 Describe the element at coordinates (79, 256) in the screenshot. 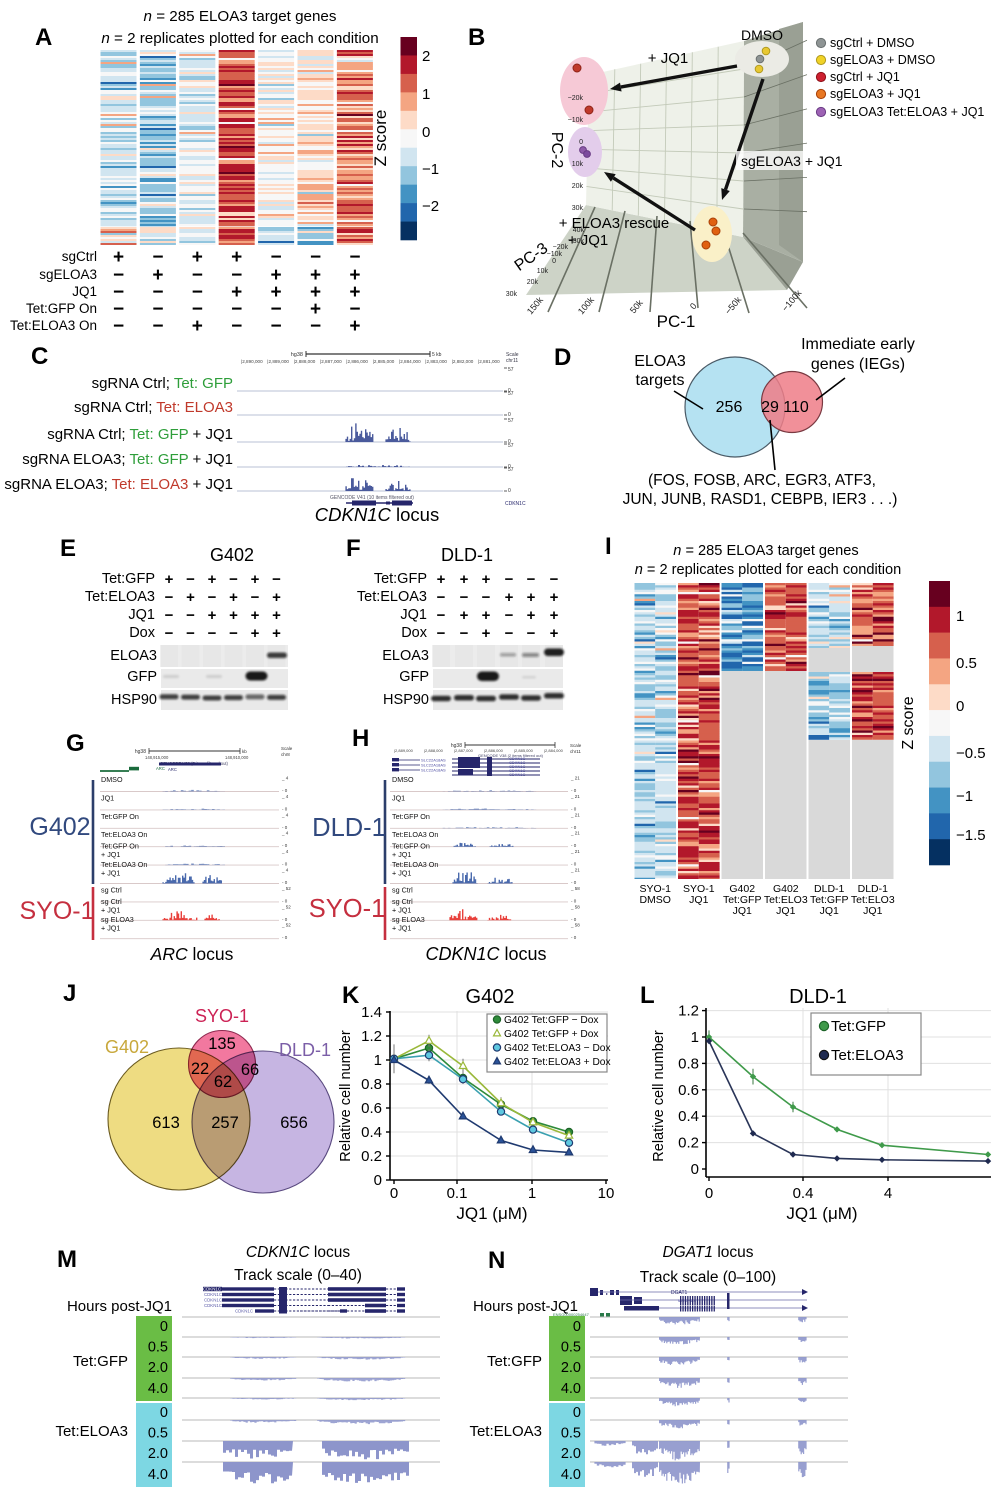

I see `svg-text: sgCtrl` at that location.